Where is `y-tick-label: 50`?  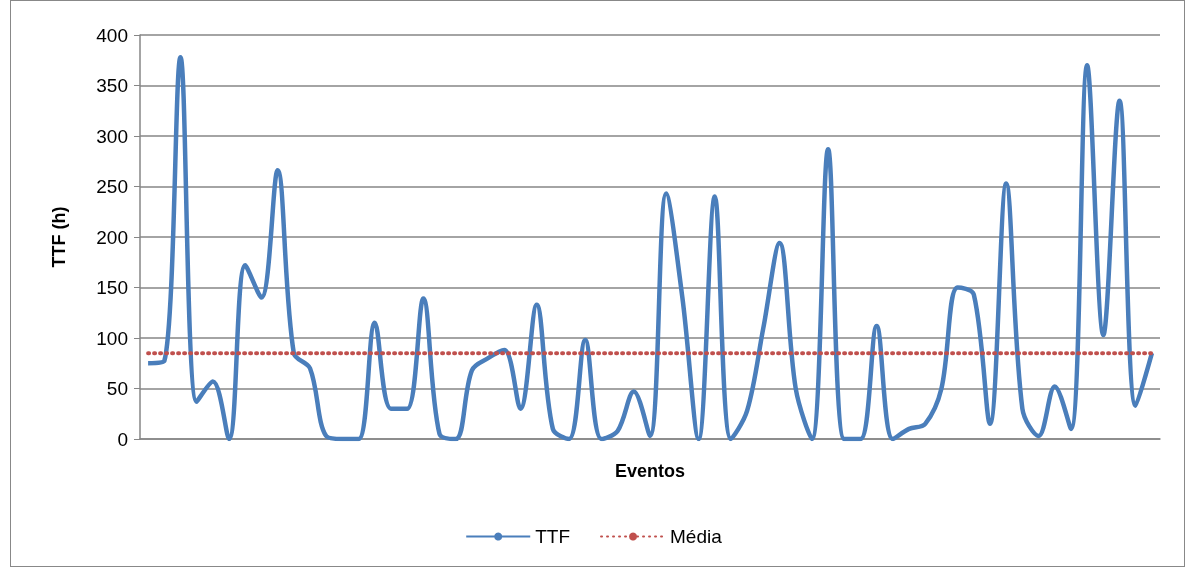
y-tick-label: 50 is located at coordinates (117, 388).